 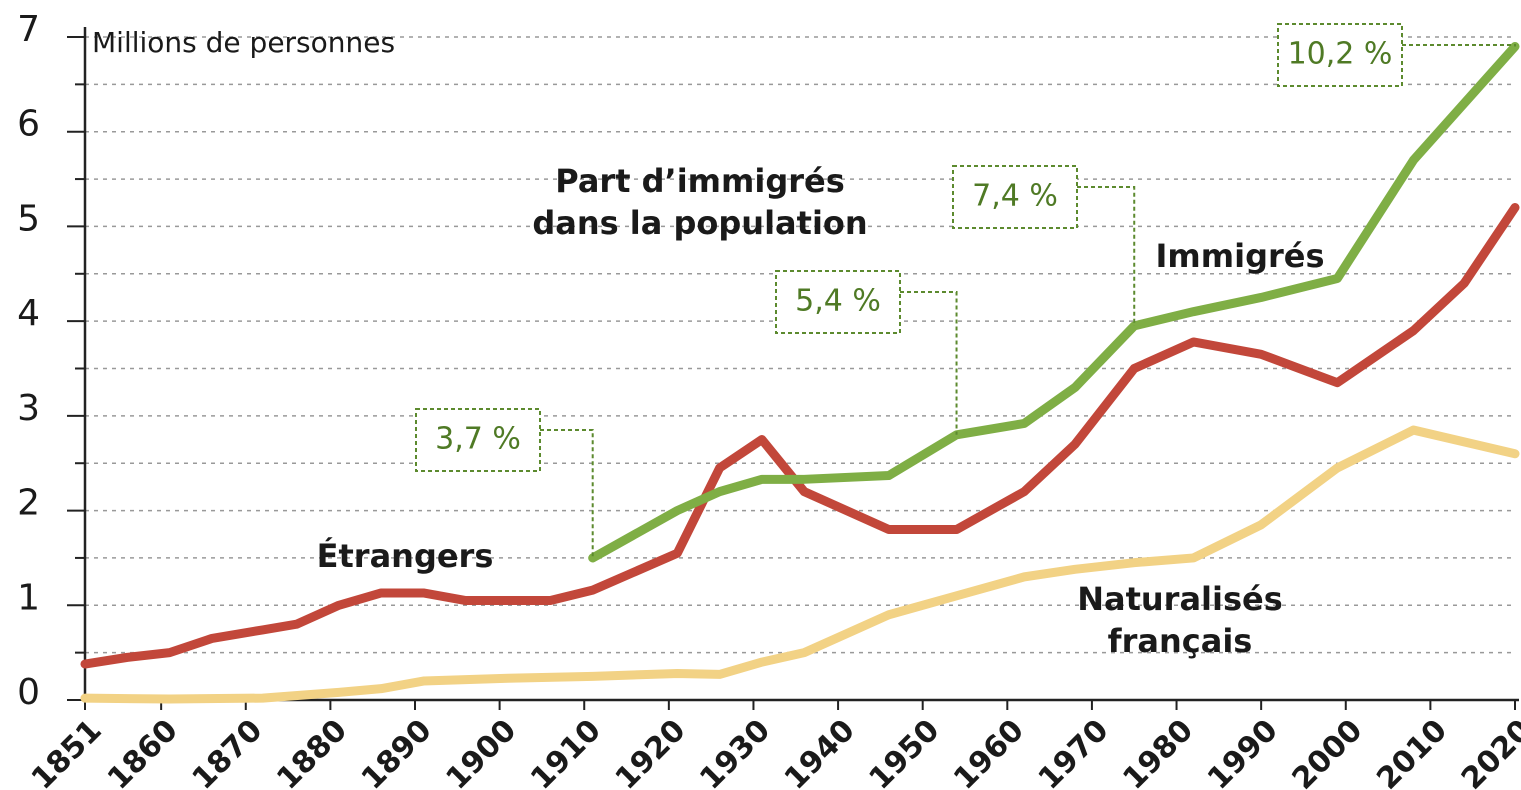 I want to click on x-tick-label: 1900, so click(x=481, y=751).